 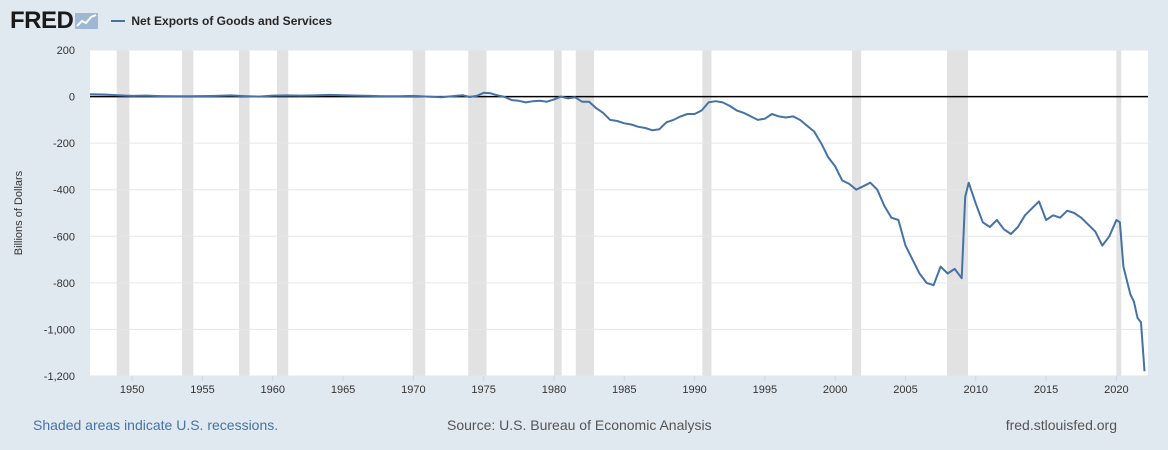 I want to click on y-tick-label: -200, so click(x=64, y=144).